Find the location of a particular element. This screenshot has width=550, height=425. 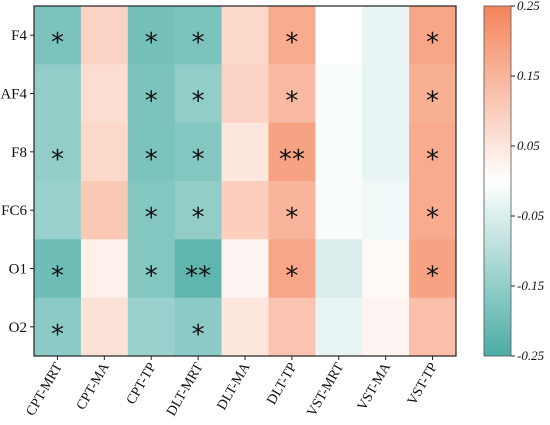

colorbar-tick-label: -0.15 is located at coordinates (531, 285).